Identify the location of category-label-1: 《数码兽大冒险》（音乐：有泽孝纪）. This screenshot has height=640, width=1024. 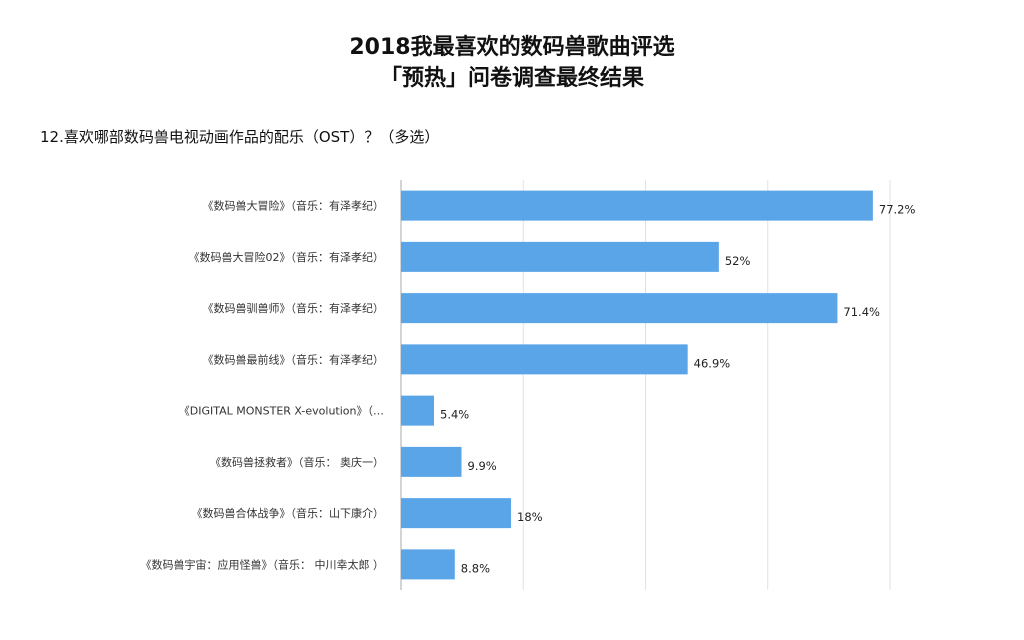
(294, 206).